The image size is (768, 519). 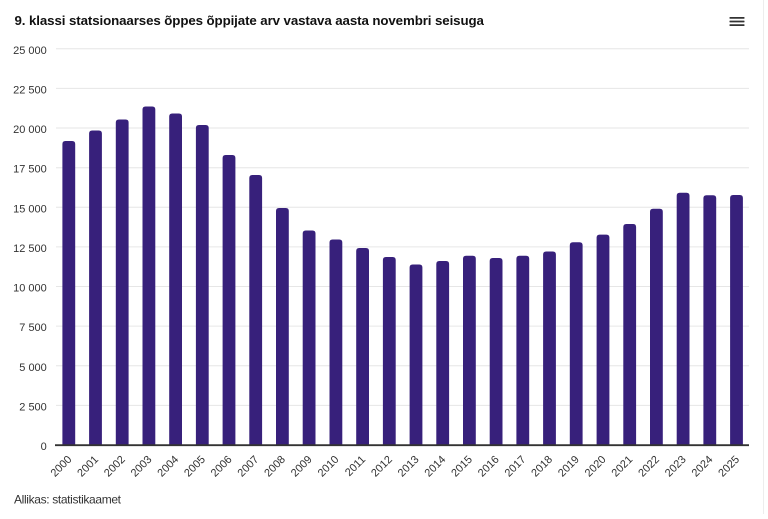 What do you see at coordinates (44, 447) in the screenshot?
I see `svg-text: 0` at bounding box center [44, 447].